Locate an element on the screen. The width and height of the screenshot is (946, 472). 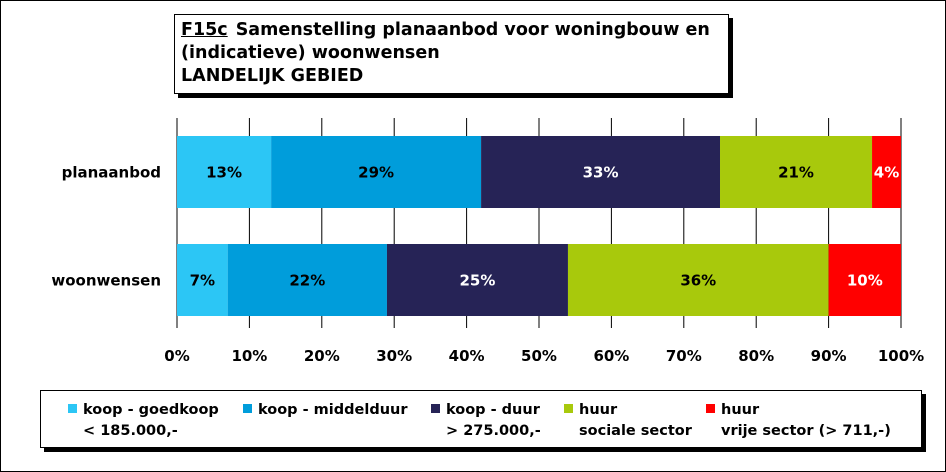
legend-sublabel: vrije sector (> 711,-) is located at coordinates (806, 431).